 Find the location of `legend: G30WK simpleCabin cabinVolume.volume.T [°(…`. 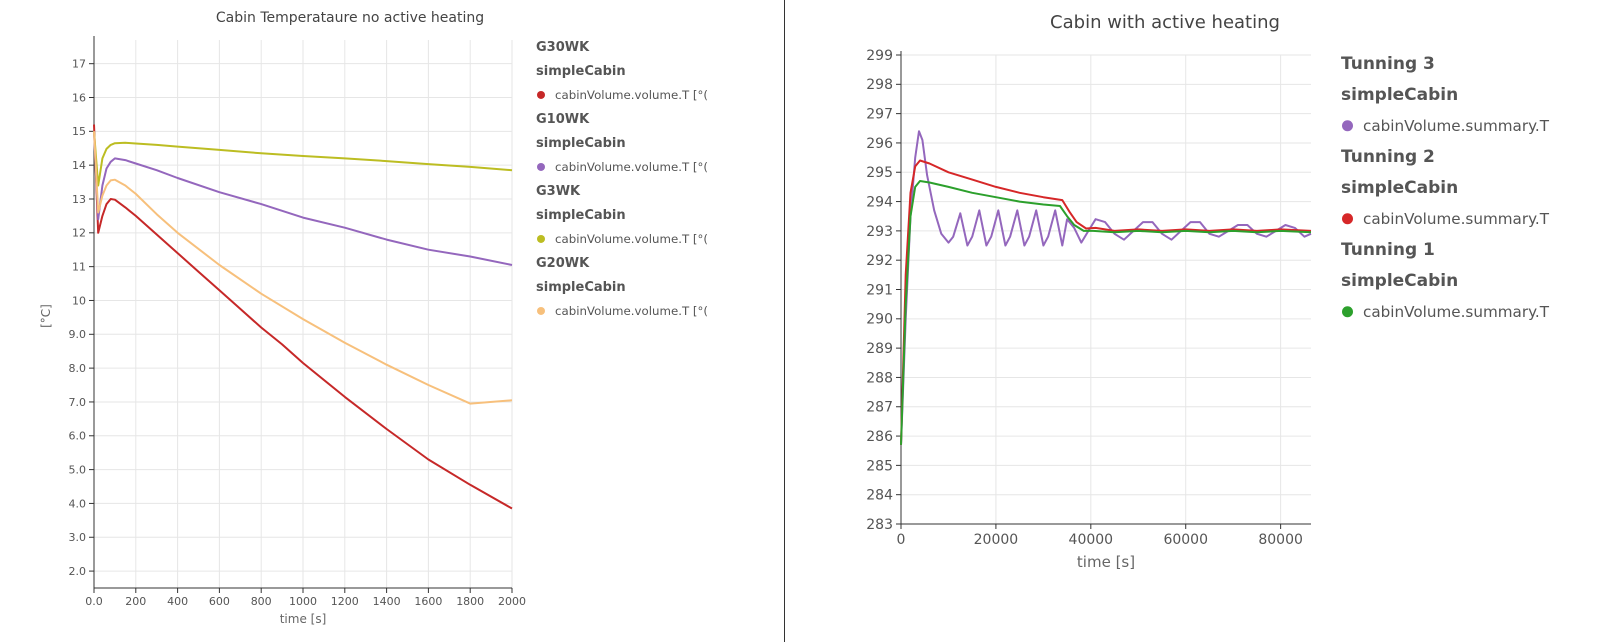

legend: G30WK simpleCabin cabinVolume.volume.T [°(… is located at coordinates (622, 179).